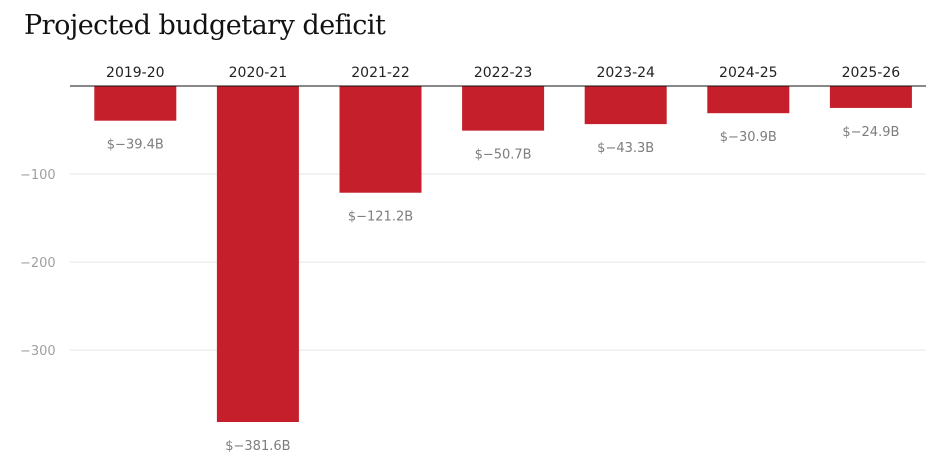 This screenshot has height=473, width=934. Describe the element at coordinates (380, 73) in the screenshot. I see `category-label: 2021-22` at that location.